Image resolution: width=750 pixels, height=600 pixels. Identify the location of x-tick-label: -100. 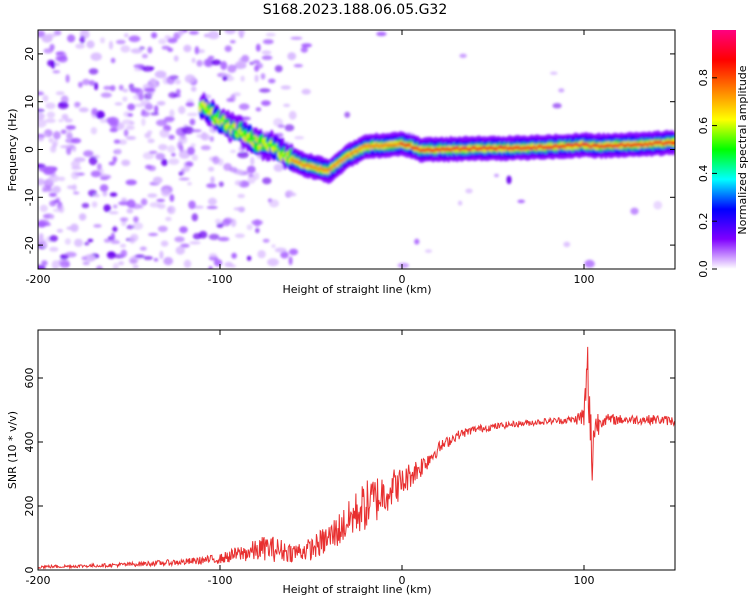
(220, 279).